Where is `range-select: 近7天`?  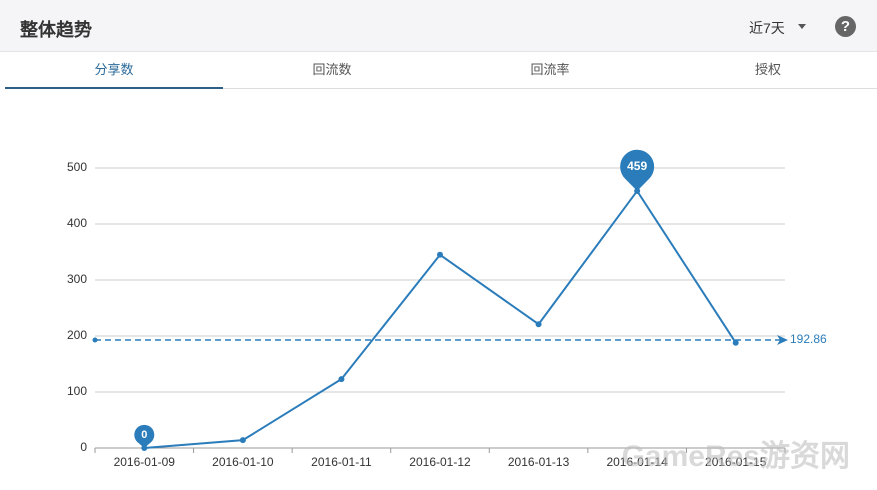 range-select: 近7天 is located at coordinates (767, 28).